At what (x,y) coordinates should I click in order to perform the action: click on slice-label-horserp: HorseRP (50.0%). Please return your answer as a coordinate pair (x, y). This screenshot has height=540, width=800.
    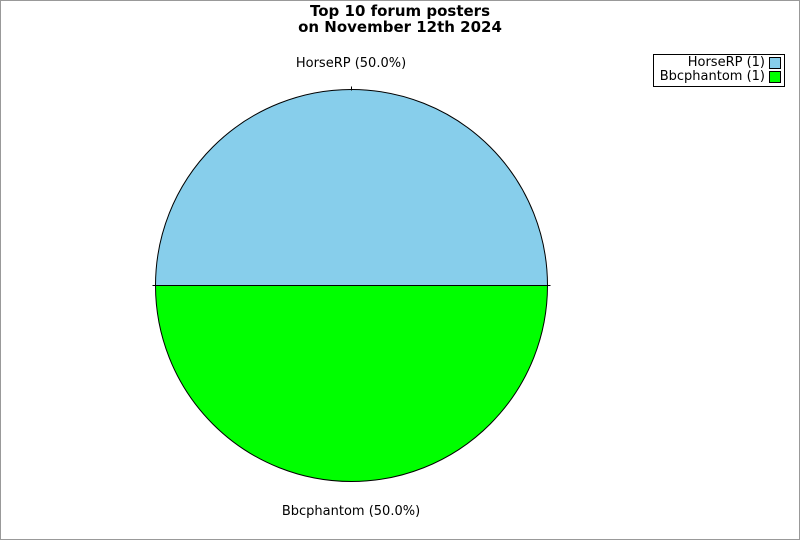
    Looking at the image, I should click on (351, 63).